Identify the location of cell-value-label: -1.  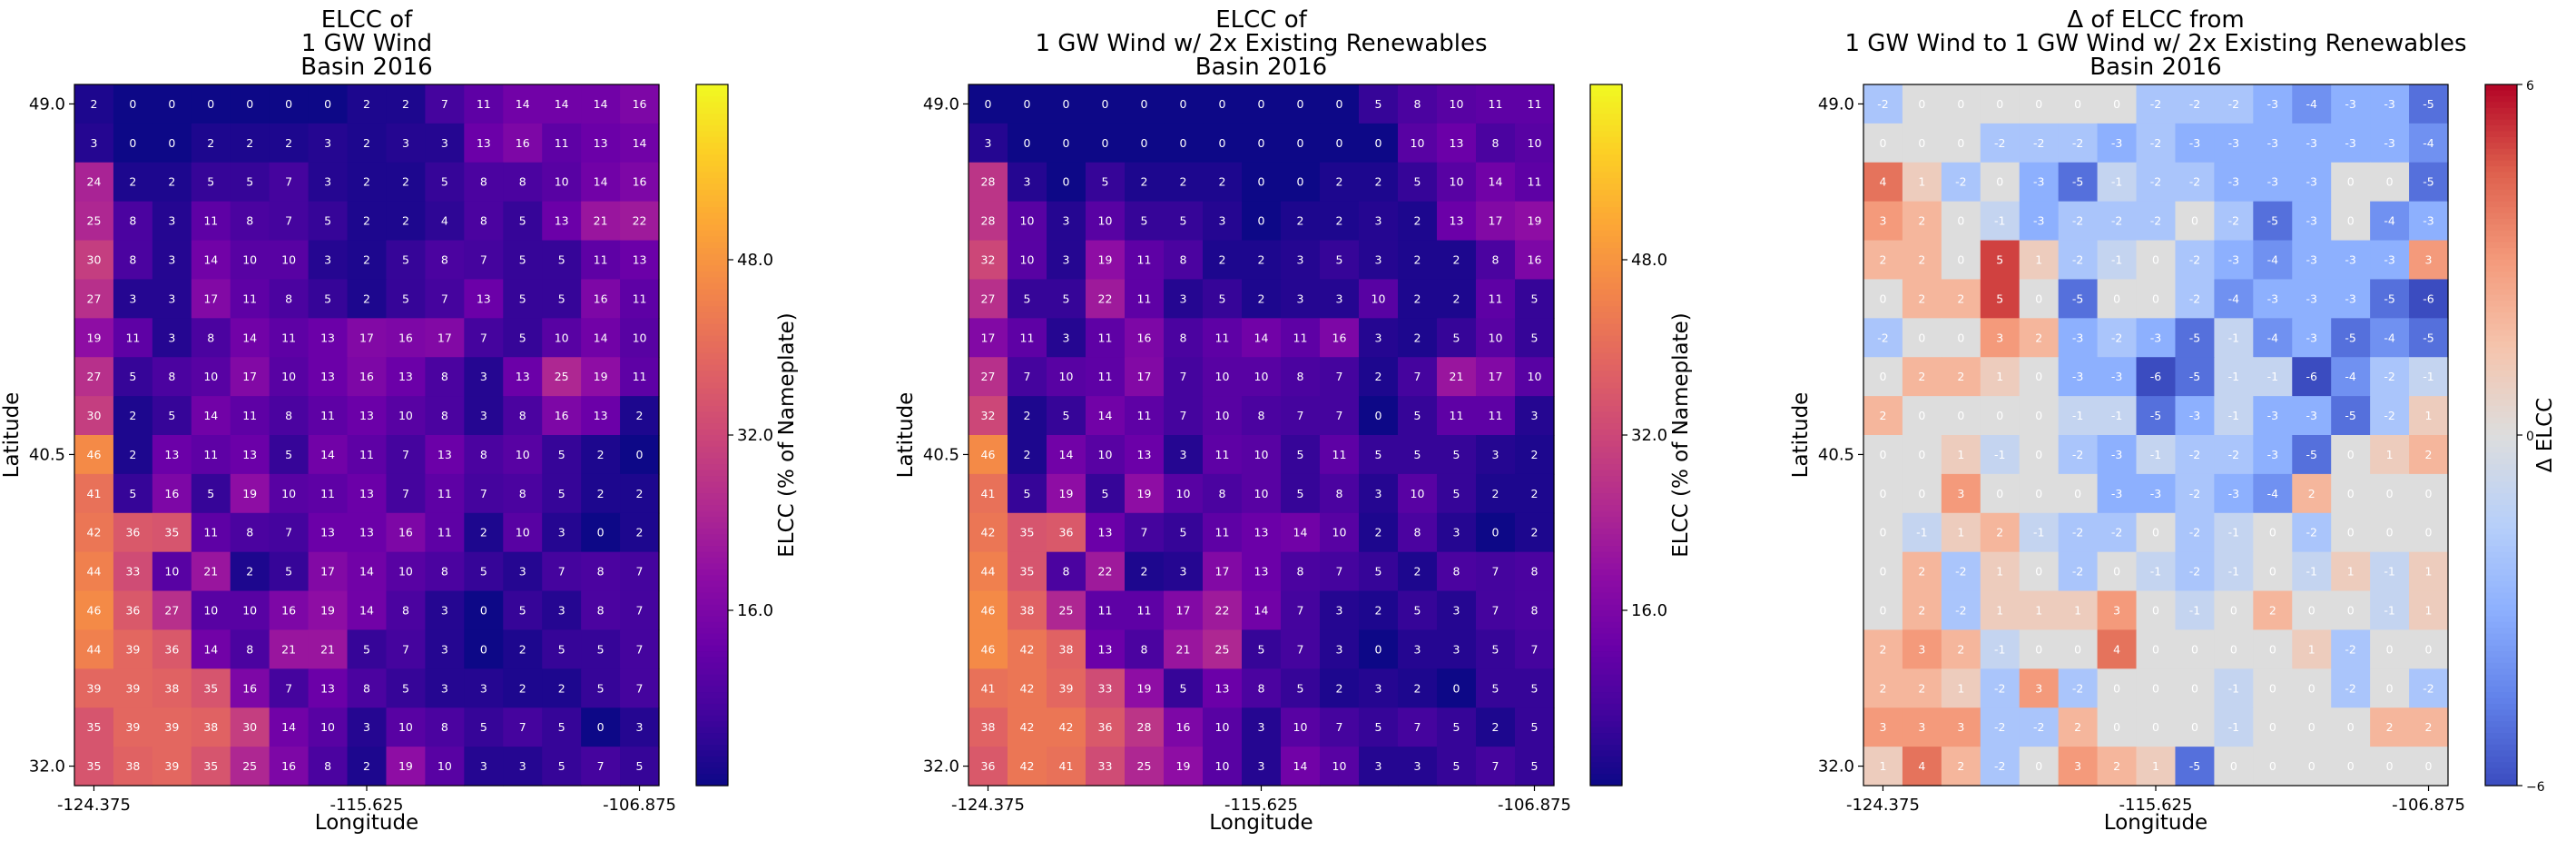
(1921, 532).